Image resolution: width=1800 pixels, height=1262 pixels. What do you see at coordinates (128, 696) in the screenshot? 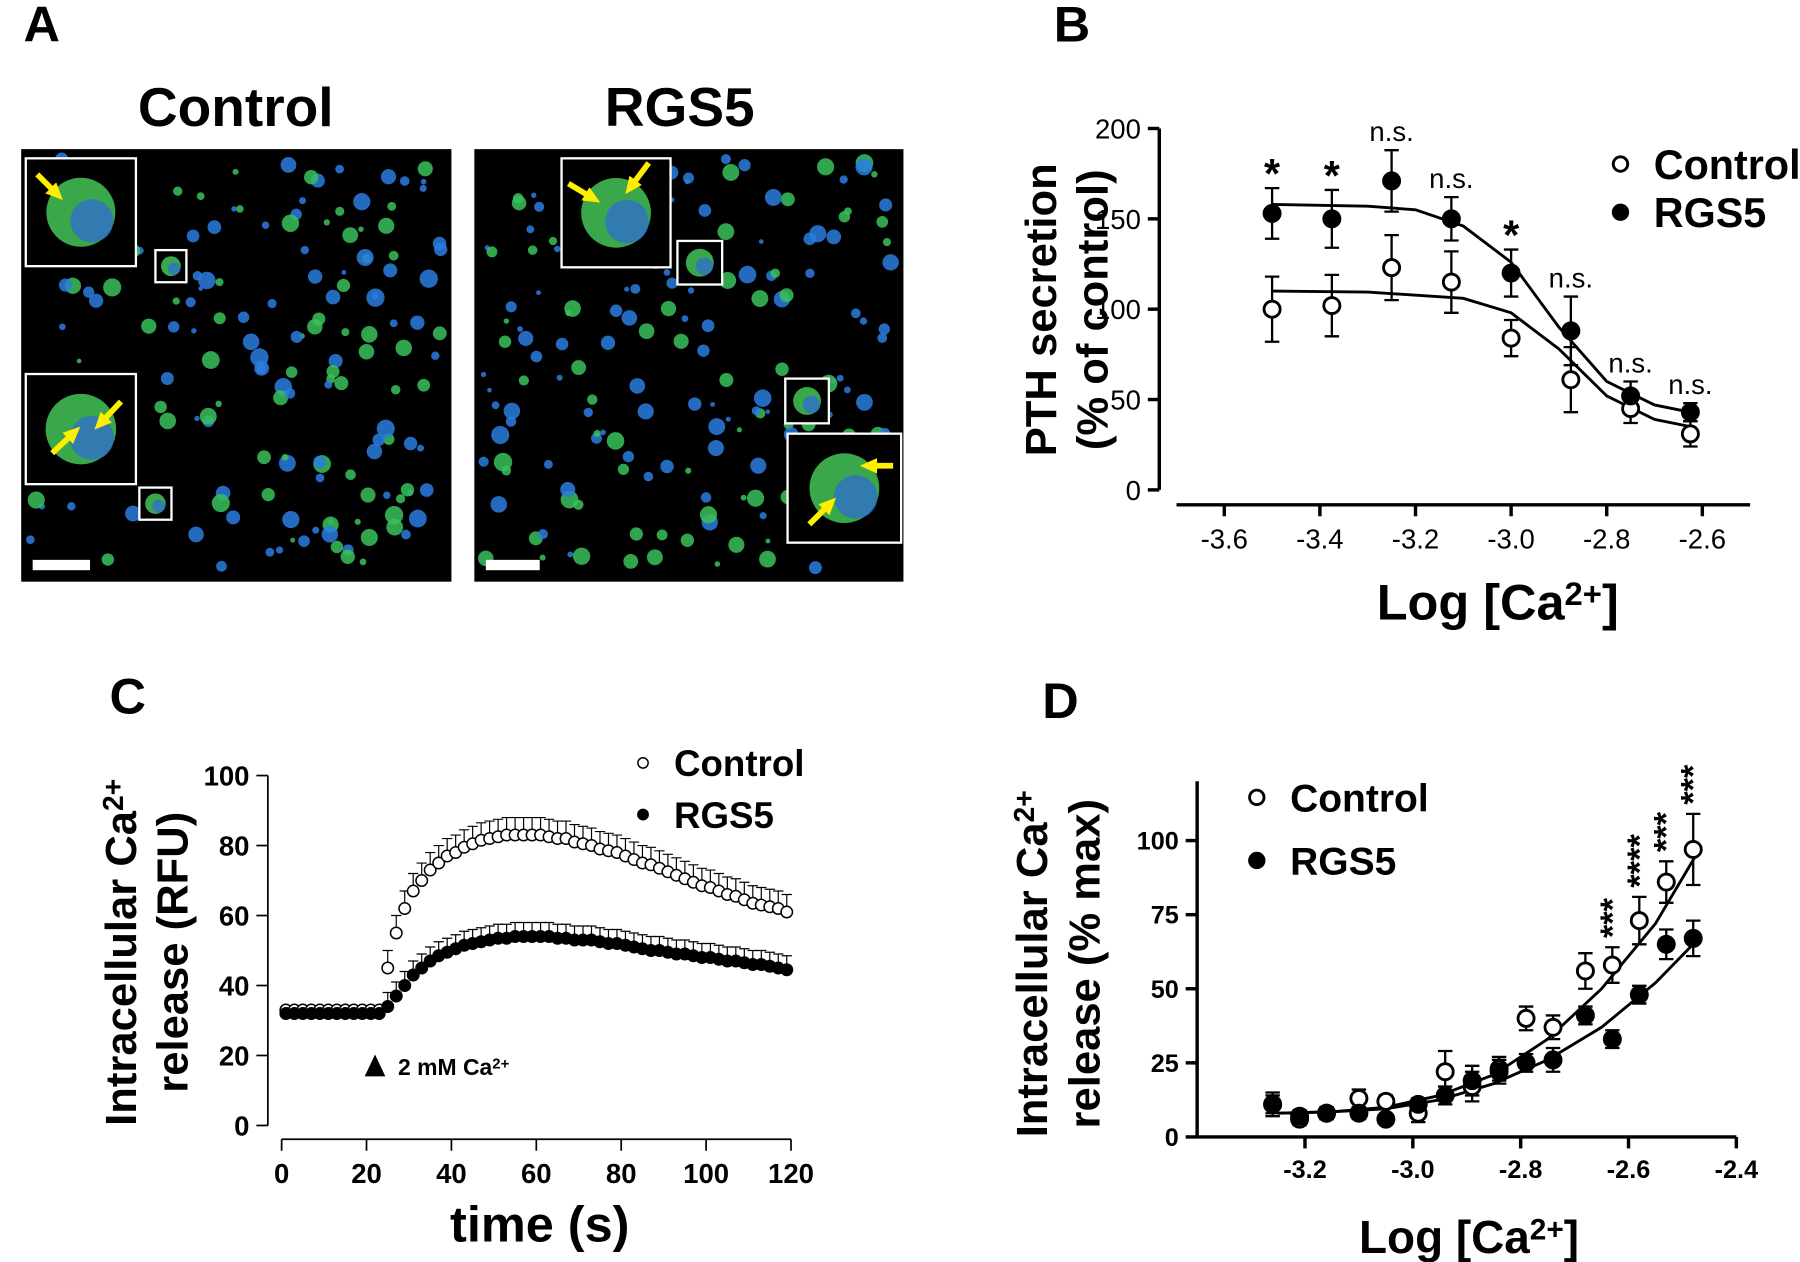
I see `panel-label: C` at bounding box center [128, 696].